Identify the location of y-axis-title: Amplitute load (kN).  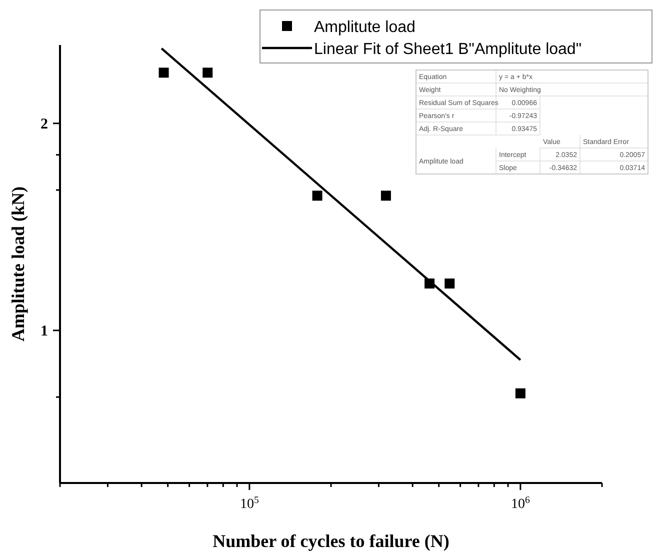
(18, 264).